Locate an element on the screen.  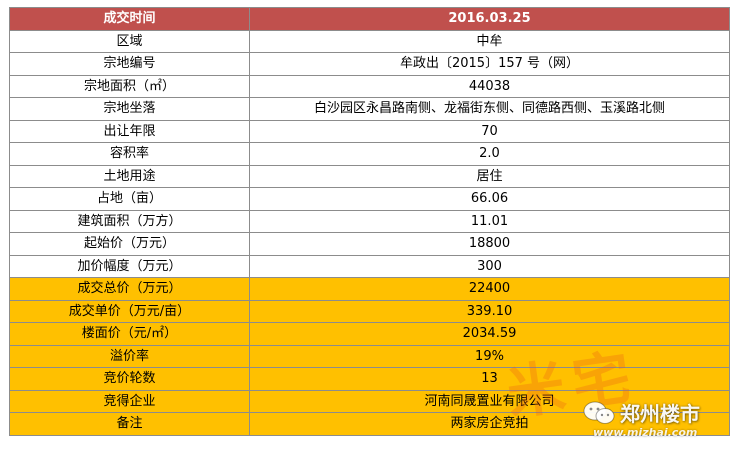
table-row: 加价幅度（万元） 300 is located at coordinates (369, 266).